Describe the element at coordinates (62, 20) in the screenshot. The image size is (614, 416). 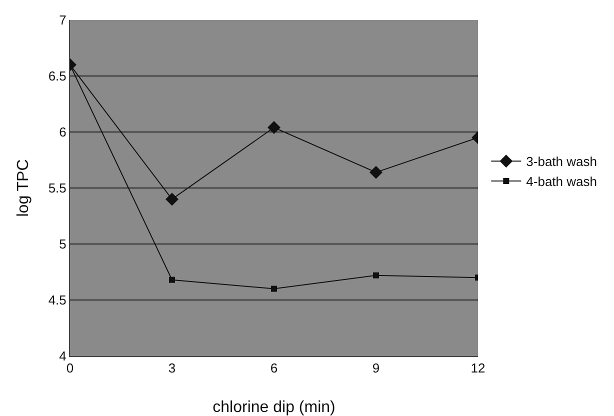
I see `y-tick-label: 7` at that location.